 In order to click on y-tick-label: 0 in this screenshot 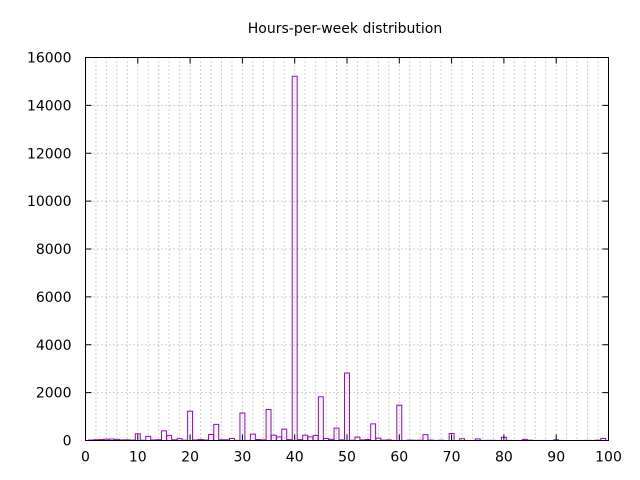, I will do `click(67, 442)`.